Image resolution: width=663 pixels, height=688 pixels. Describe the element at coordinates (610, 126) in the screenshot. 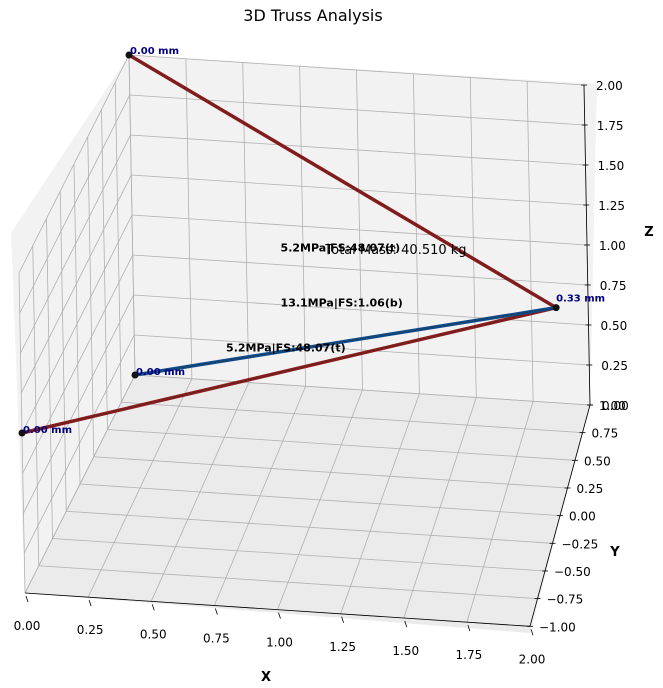

I see `z-tick-label: 1.75` at that location.